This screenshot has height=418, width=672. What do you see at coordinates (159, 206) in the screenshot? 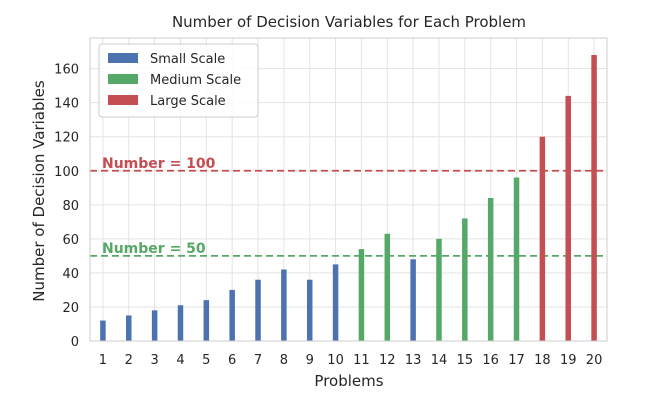
I see `reference-labels: Number = 100 Number = 50` at bounding box center [159, 206].